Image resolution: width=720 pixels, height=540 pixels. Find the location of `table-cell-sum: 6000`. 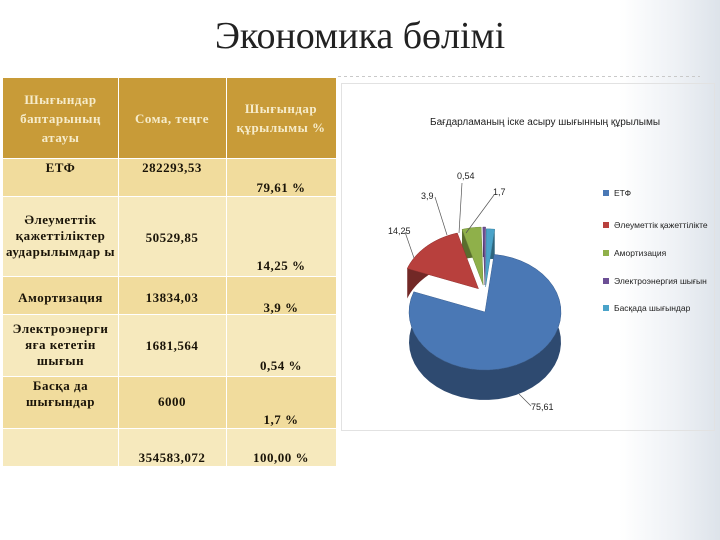

table-cell-sum: 6000 is located at coordinates (172, 401).